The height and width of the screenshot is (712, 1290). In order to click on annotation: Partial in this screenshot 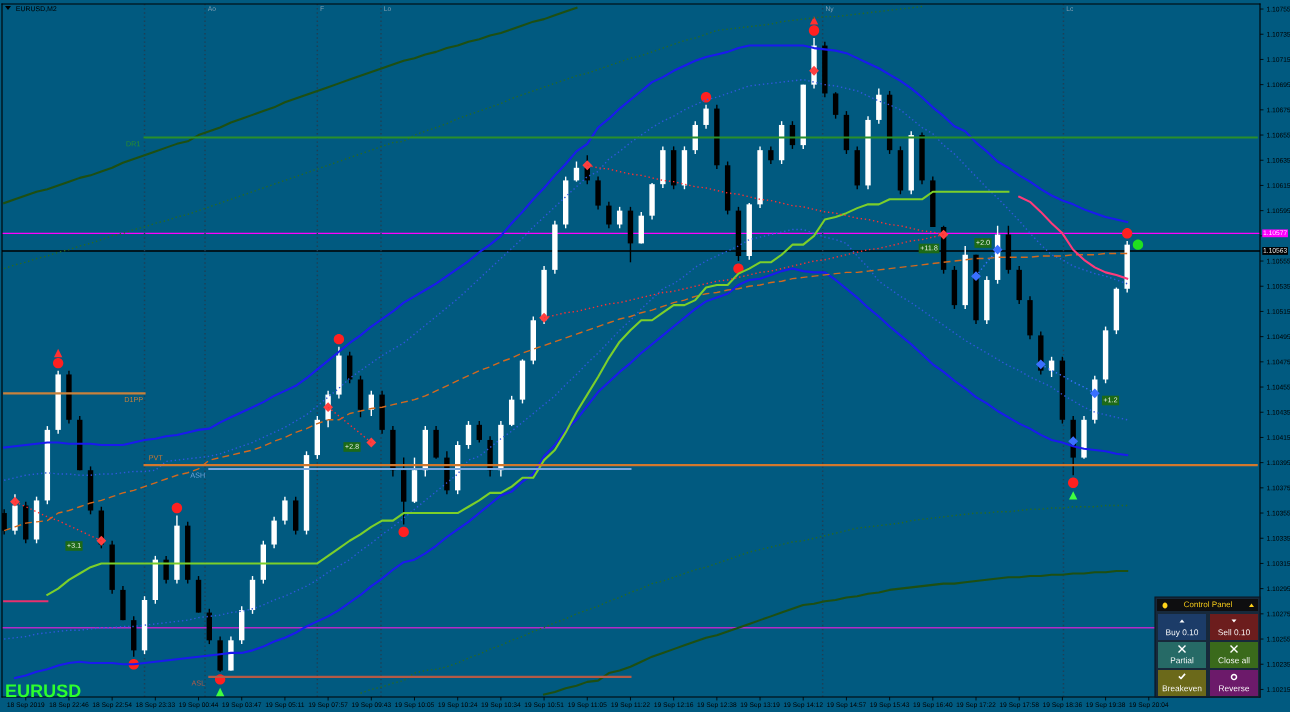, I will do `click(1182, 660)`.